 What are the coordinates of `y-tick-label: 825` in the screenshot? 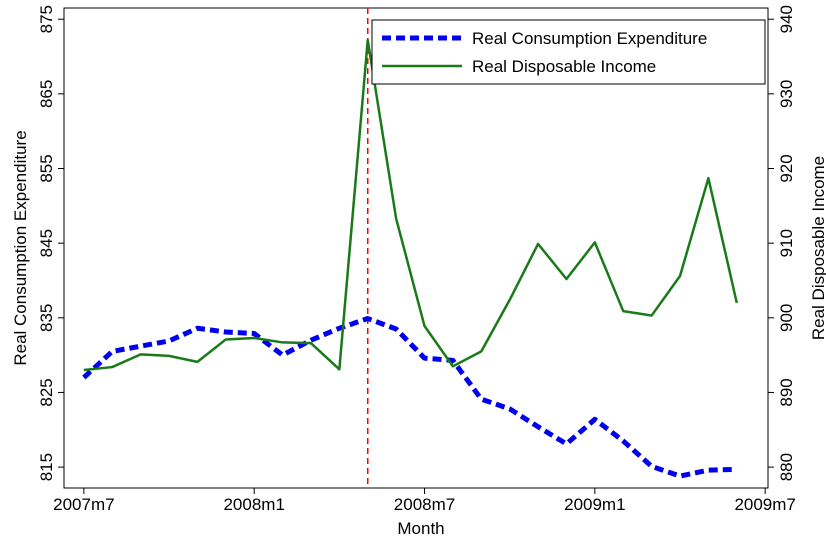 It's located at (46, 392).